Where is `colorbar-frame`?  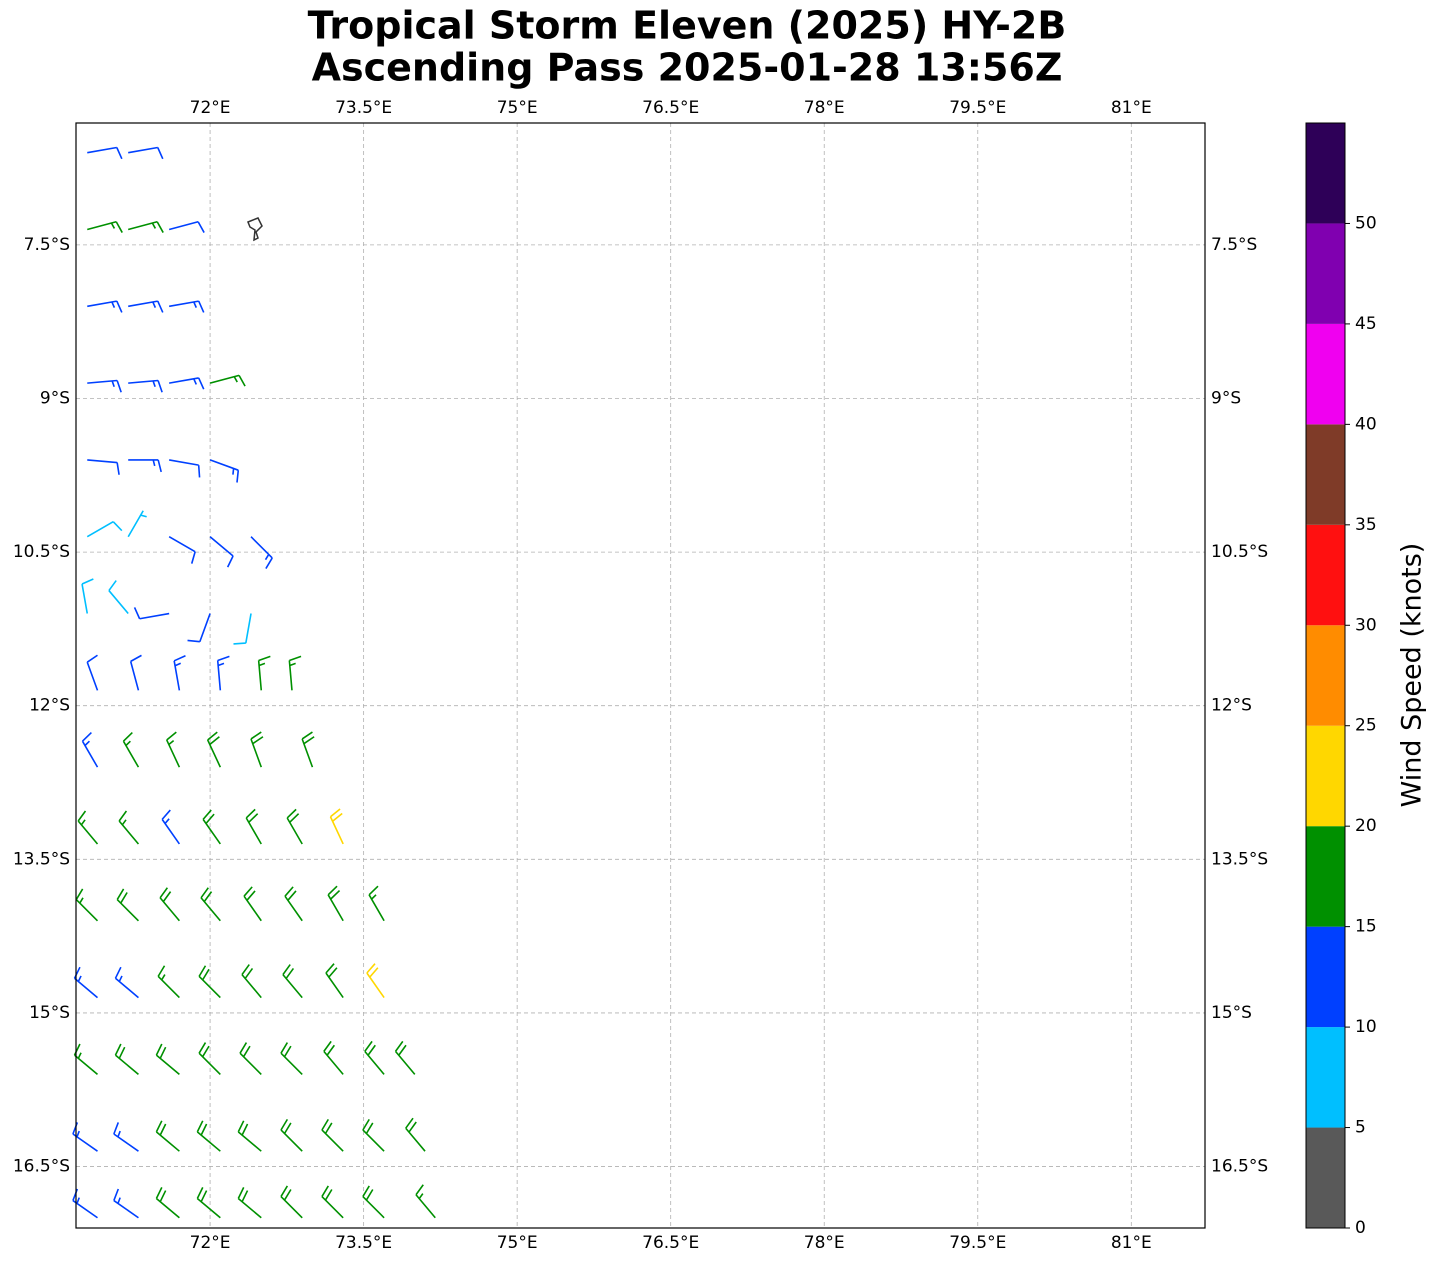 colorbar-frame is located at coordinates (1325, 675).